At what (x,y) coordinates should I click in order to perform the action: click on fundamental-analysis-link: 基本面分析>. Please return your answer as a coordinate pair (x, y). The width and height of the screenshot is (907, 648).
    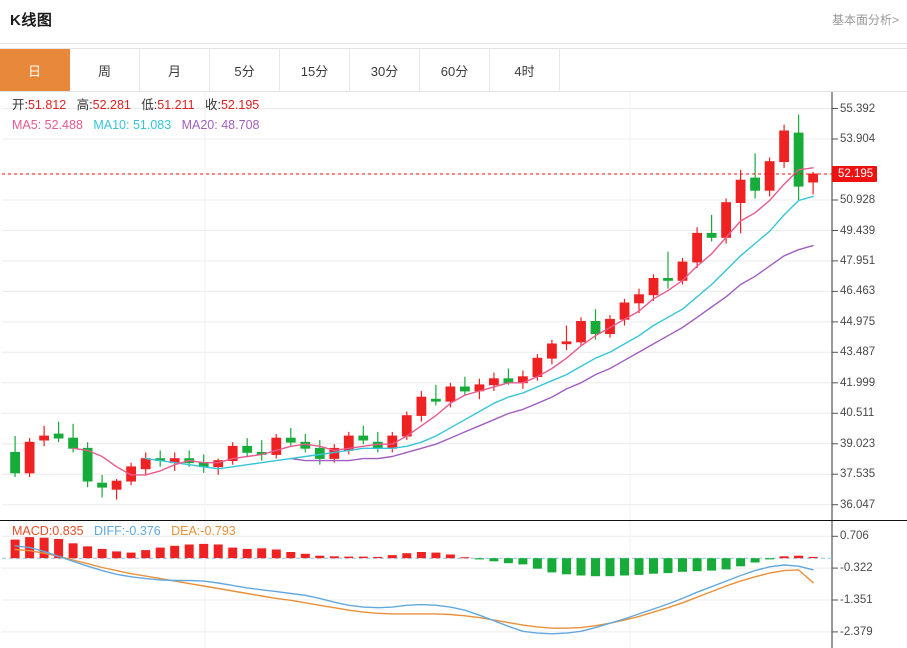
    Looking at the image, I should click on (865, 20).